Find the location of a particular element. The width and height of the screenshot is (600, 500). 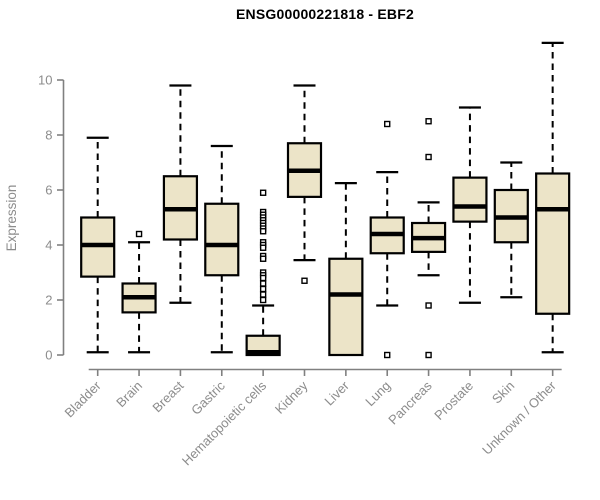

box-brain-outlier-point is located at coordinates (139, 234).